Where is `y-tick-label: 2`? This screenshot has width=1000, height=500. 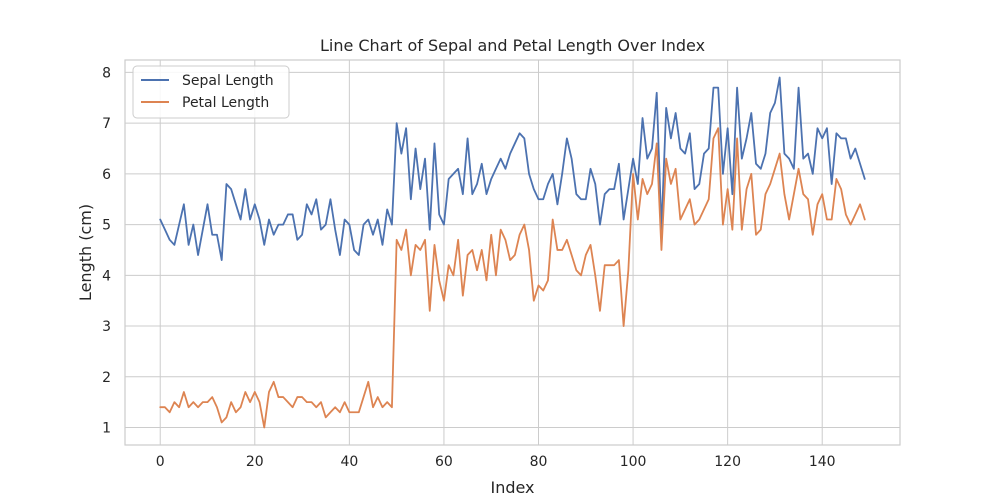
y-tick-label: 2 is located at coordinates (106, 378).